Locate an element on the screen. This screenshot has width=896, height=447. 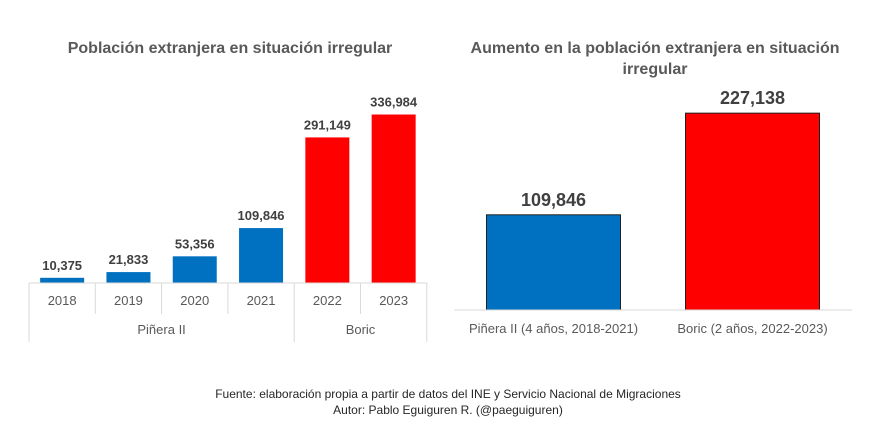
chart1-value-label-2020: 53,356 is located at coordinates (195, 243).